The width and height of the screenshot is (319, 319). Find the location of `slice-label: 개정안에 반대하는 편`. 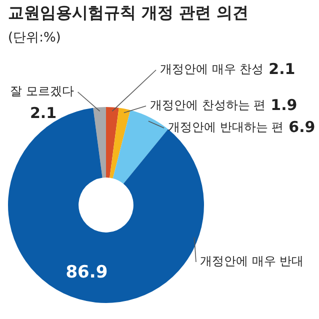

slice-label: 개정안에 반대하는 편 is located at coordinates (226, 127).